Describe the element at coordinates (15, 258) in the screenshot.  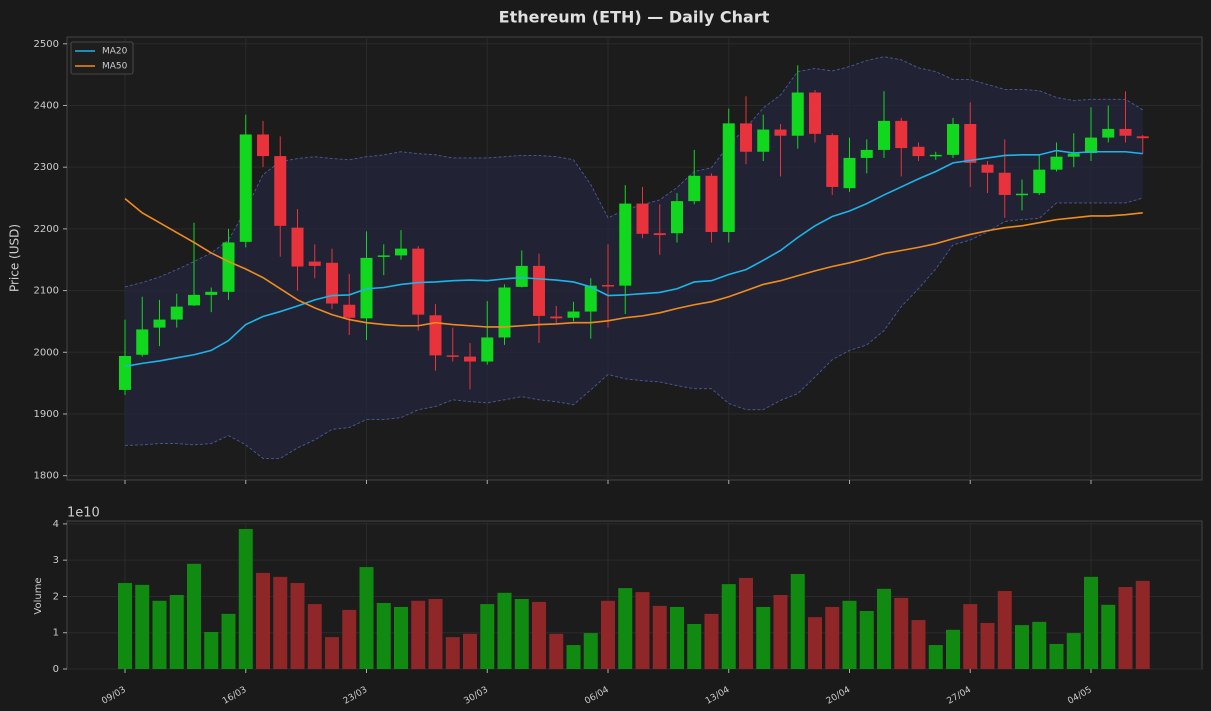
I see `y-axis-label: Price (USD)` at that location.